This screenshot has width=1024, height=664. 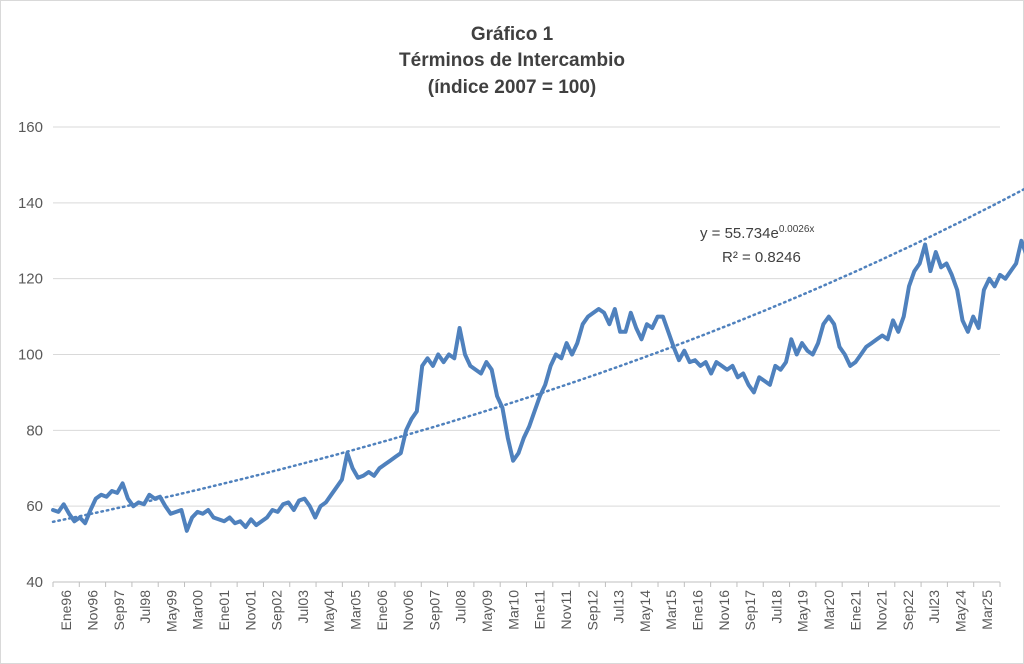 I want to click on trendline-equation-exponent: 0.0026x, so click(x=797, y=229).